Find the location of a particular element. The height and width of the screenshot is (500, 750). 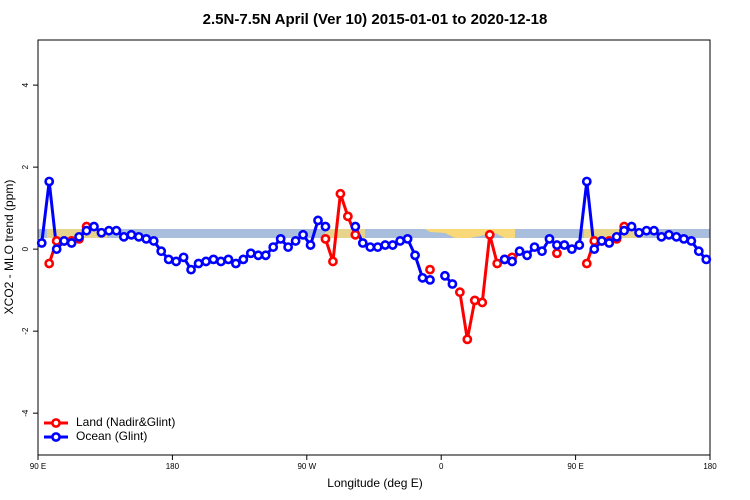

band is located at coordinates (374, 233).